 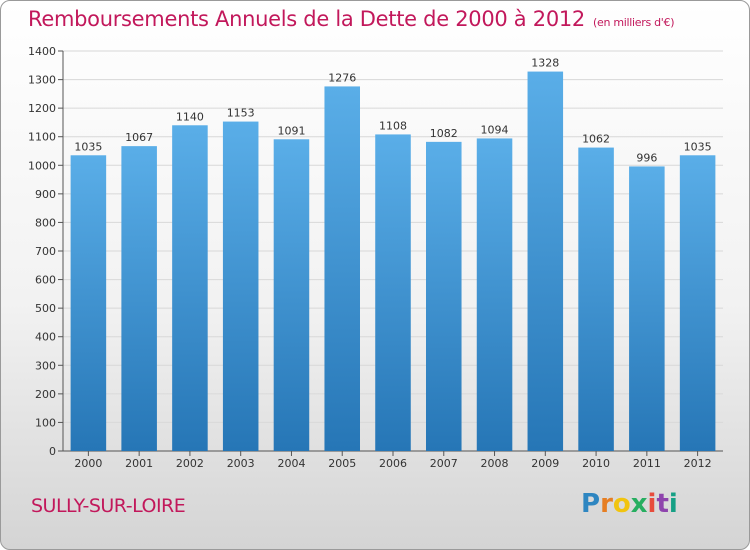 I want to click on data-label-2011: 996, so click(x=646, y=157).